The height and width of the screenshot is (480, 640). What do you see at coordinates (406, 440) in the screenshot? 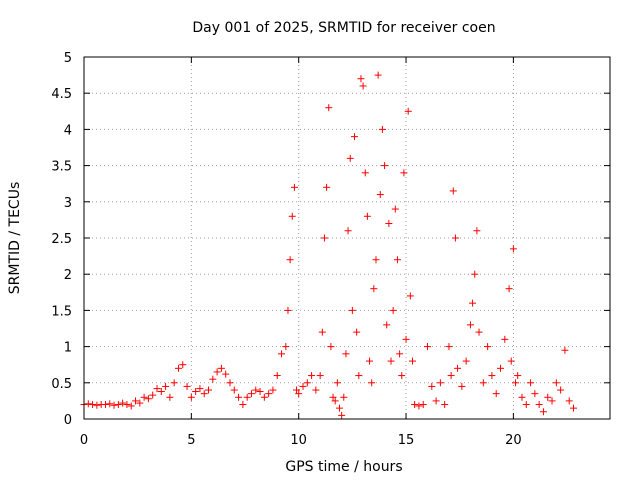
I see `x-tick-label: 15` at bounding box center [406, 440].